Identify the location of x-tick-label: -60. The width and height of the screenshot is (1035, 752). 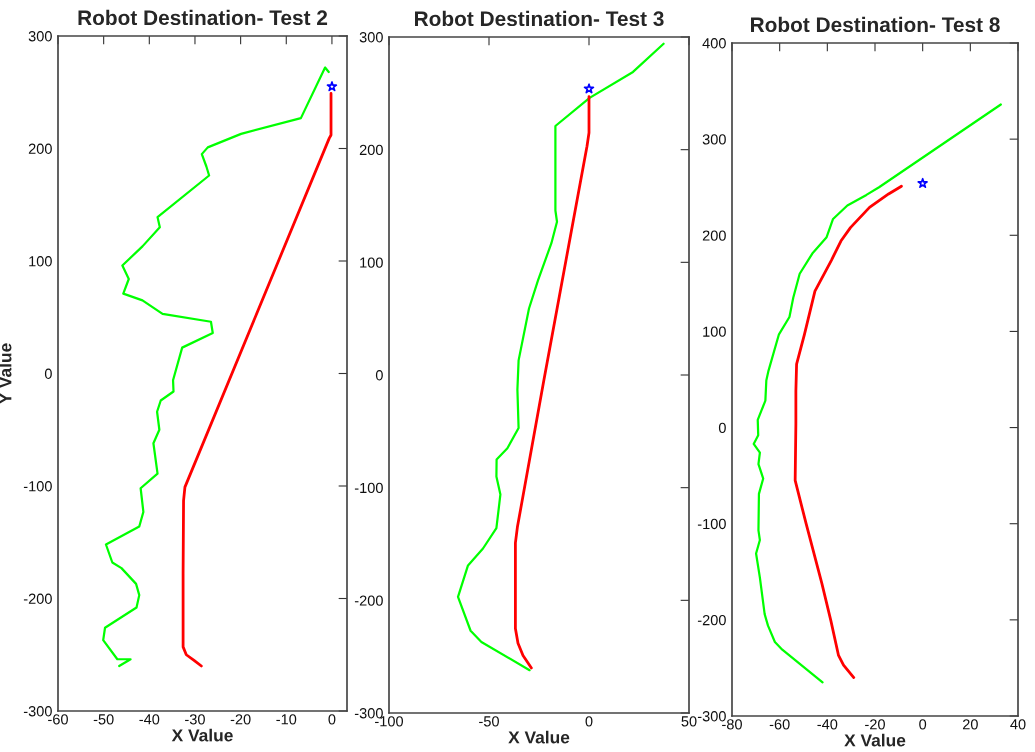
(779, 724).